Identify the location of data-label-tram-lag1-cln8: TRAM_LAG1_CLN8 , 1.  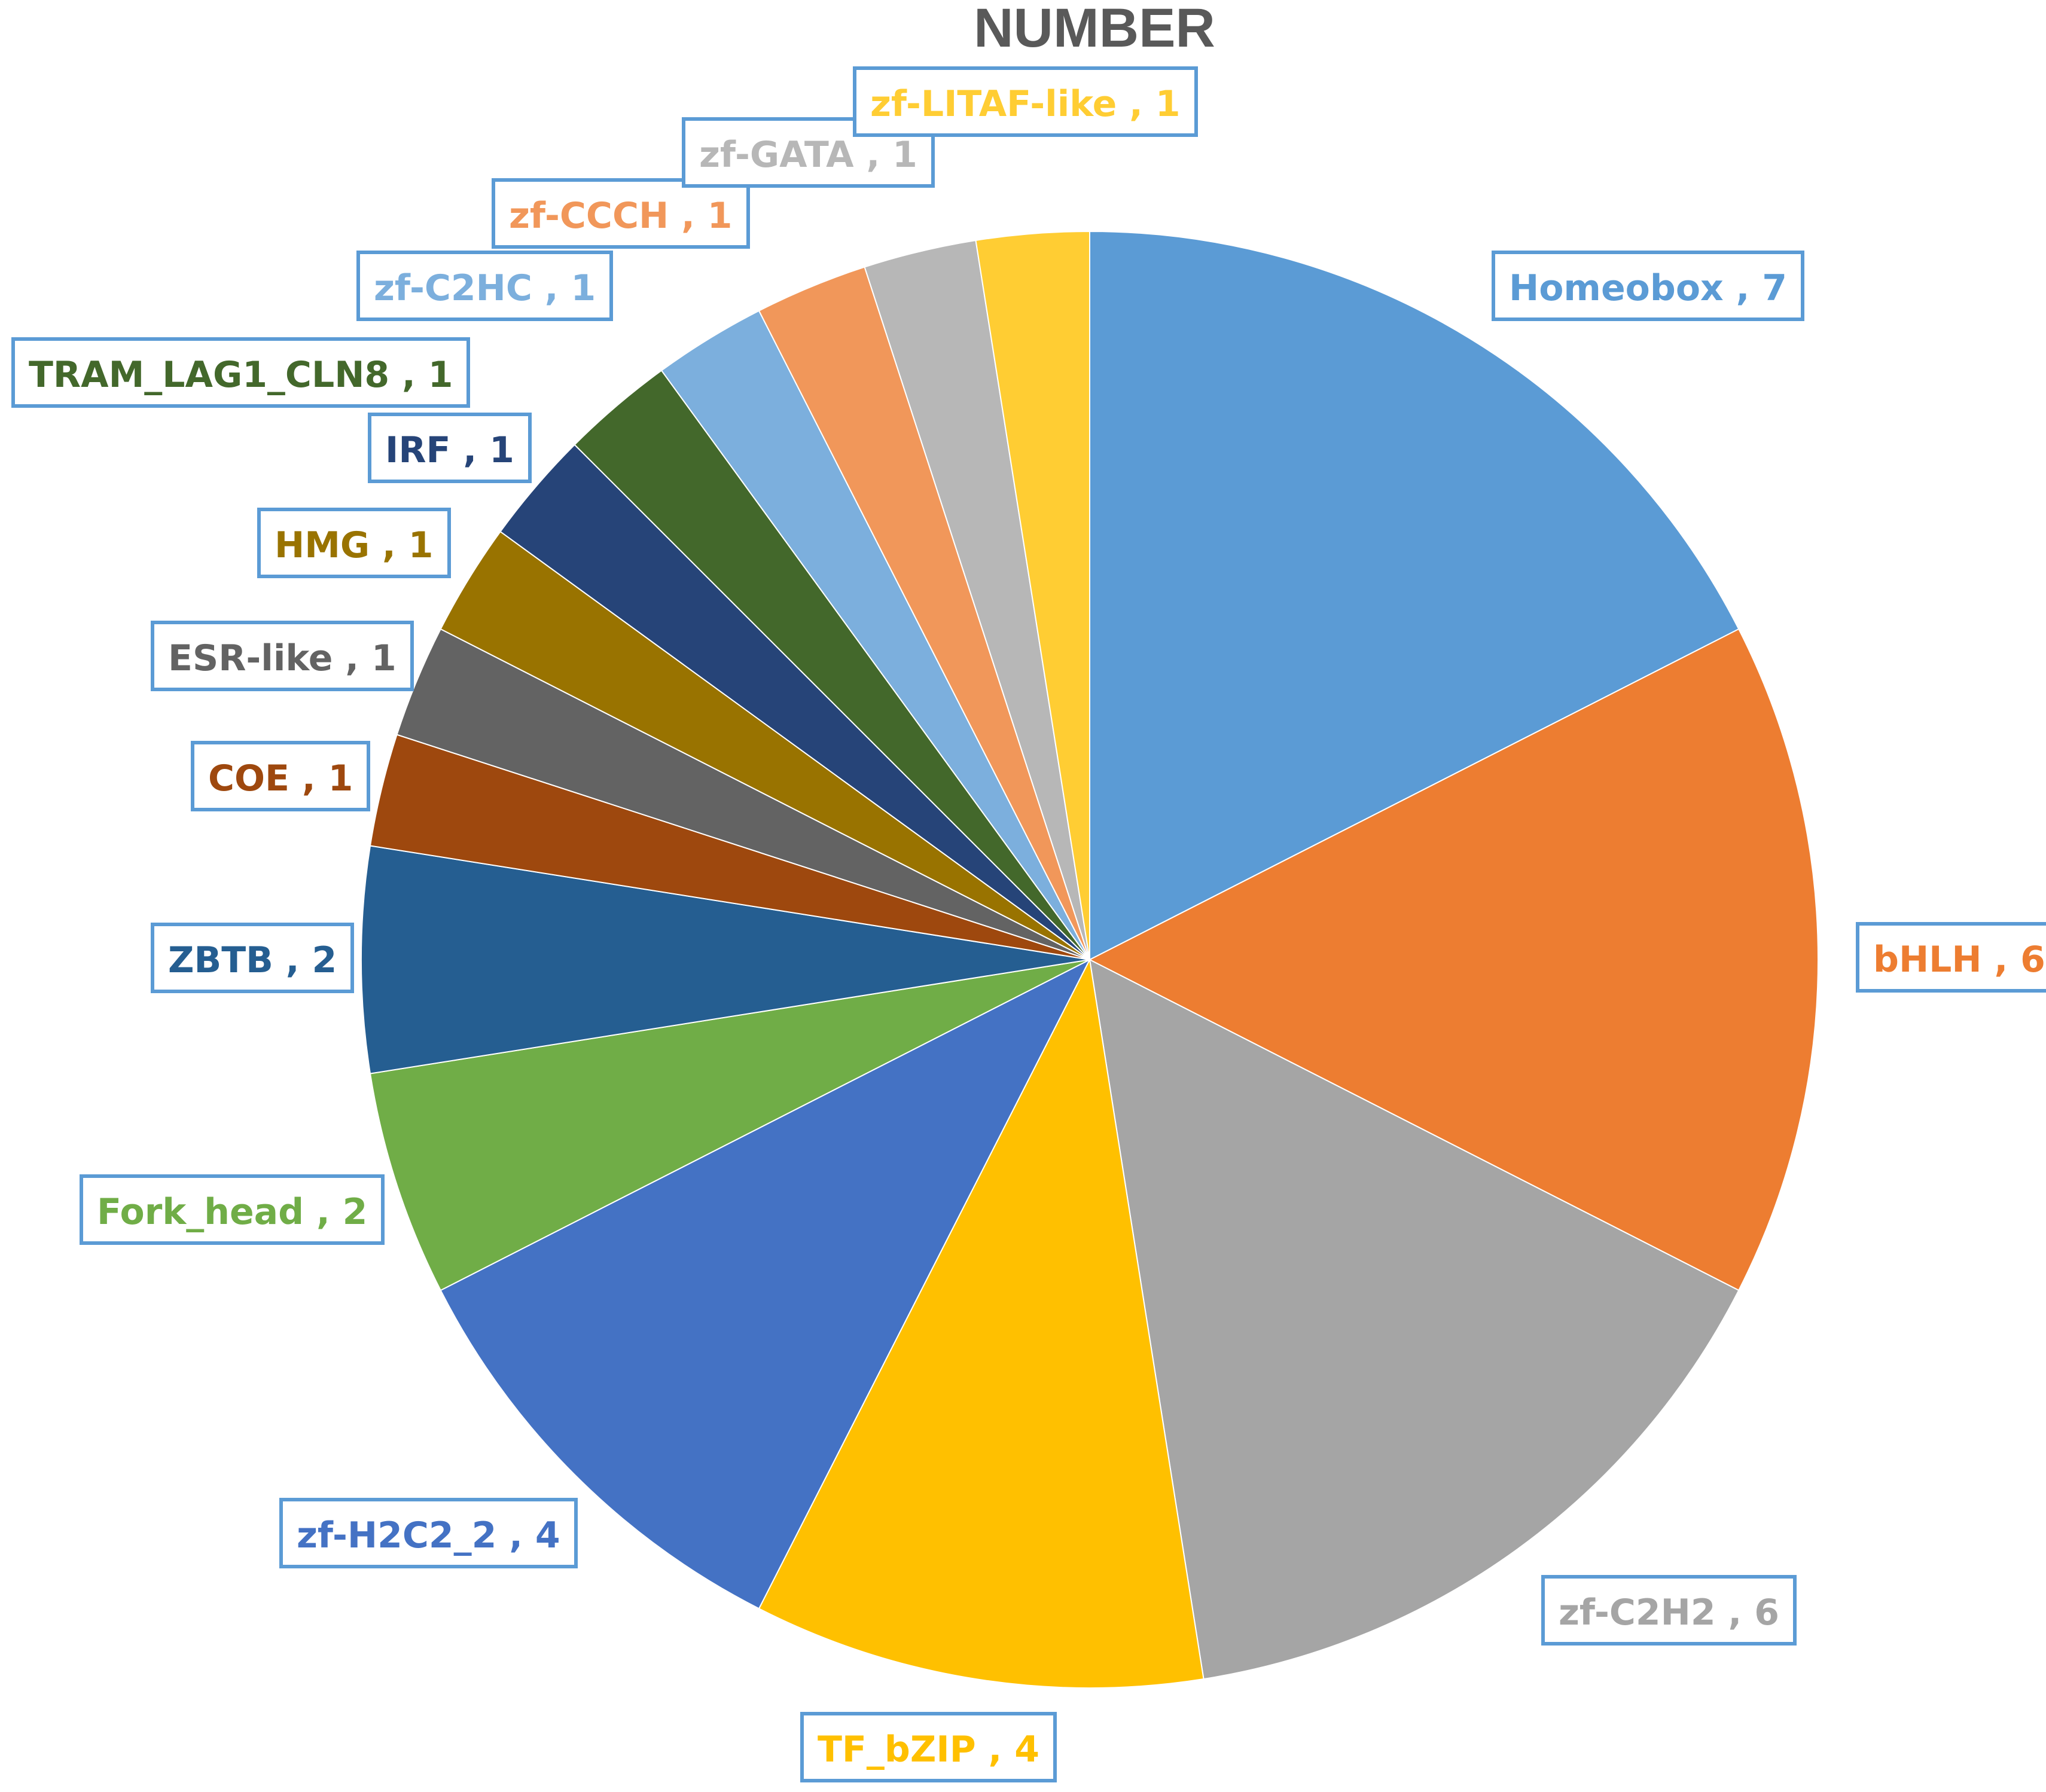
(240, 372).